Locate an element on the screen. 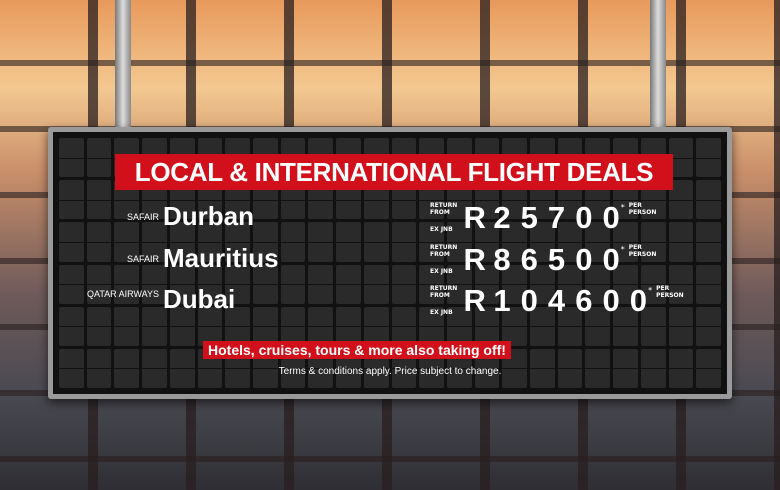  board-pole-left is located at coordinates (123, 67).